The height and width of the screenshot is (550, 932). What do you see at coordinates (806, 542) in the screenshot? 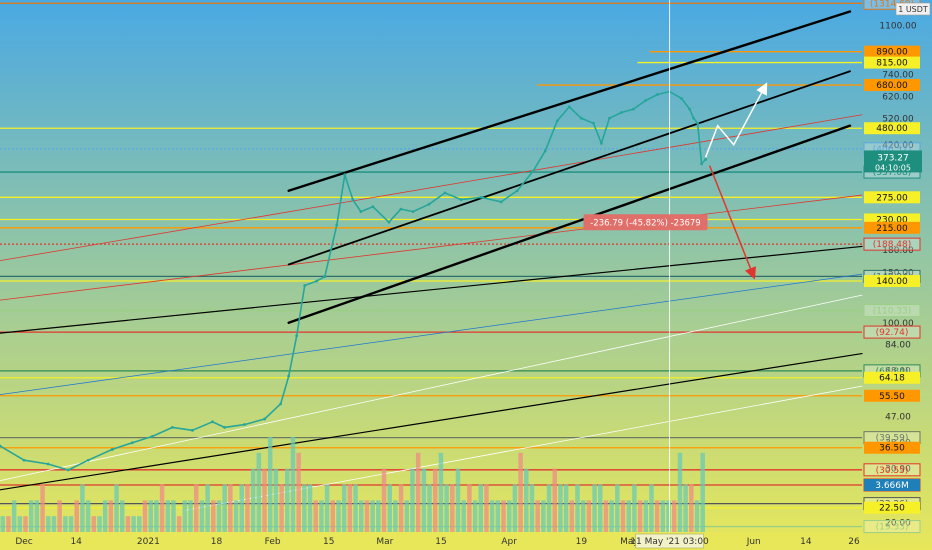
I see `time-tick-label: 14` at bounding box center [806, 542].